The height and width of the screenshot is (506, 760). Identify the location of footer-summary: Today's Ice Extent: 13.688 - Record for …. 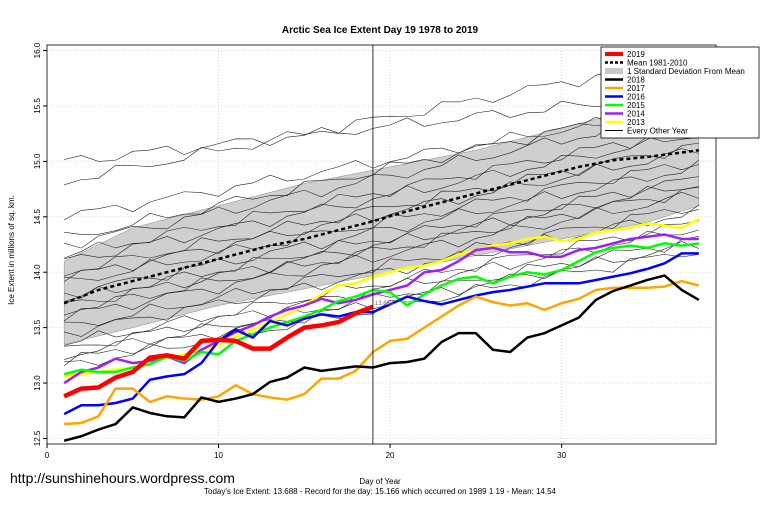
(380, 491).